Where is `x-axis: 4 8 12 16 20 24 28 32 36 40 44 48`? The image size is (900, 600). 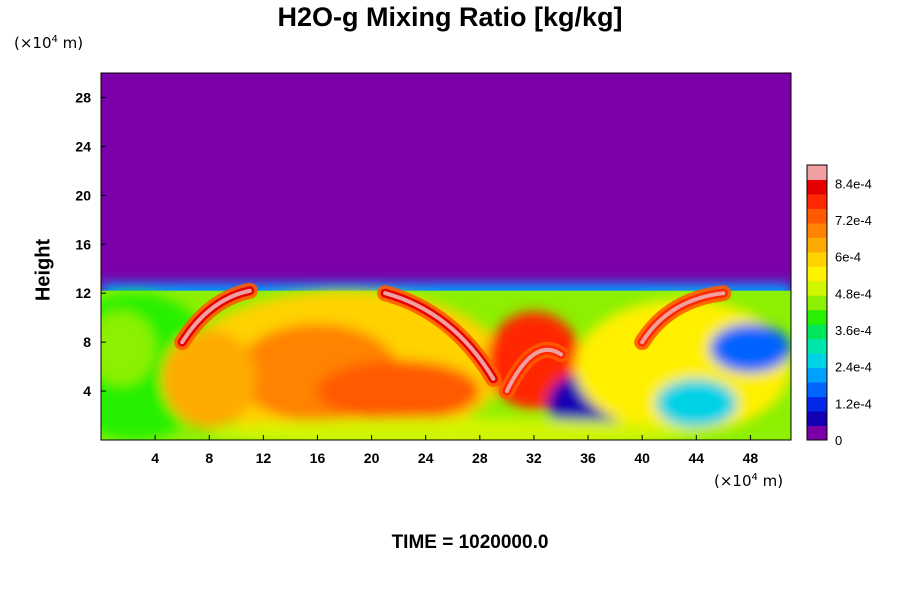 x-axis: 4 8 12 16 20 24 28 32 36 40 44 48 is located at coordinates (454, 450).